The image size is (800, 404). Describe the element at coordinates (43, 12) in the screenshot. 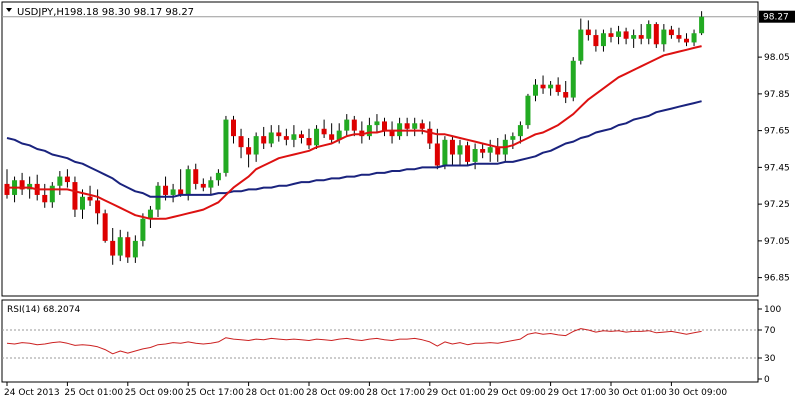

I see `symbol-label: USDJPY,H1` at that location.